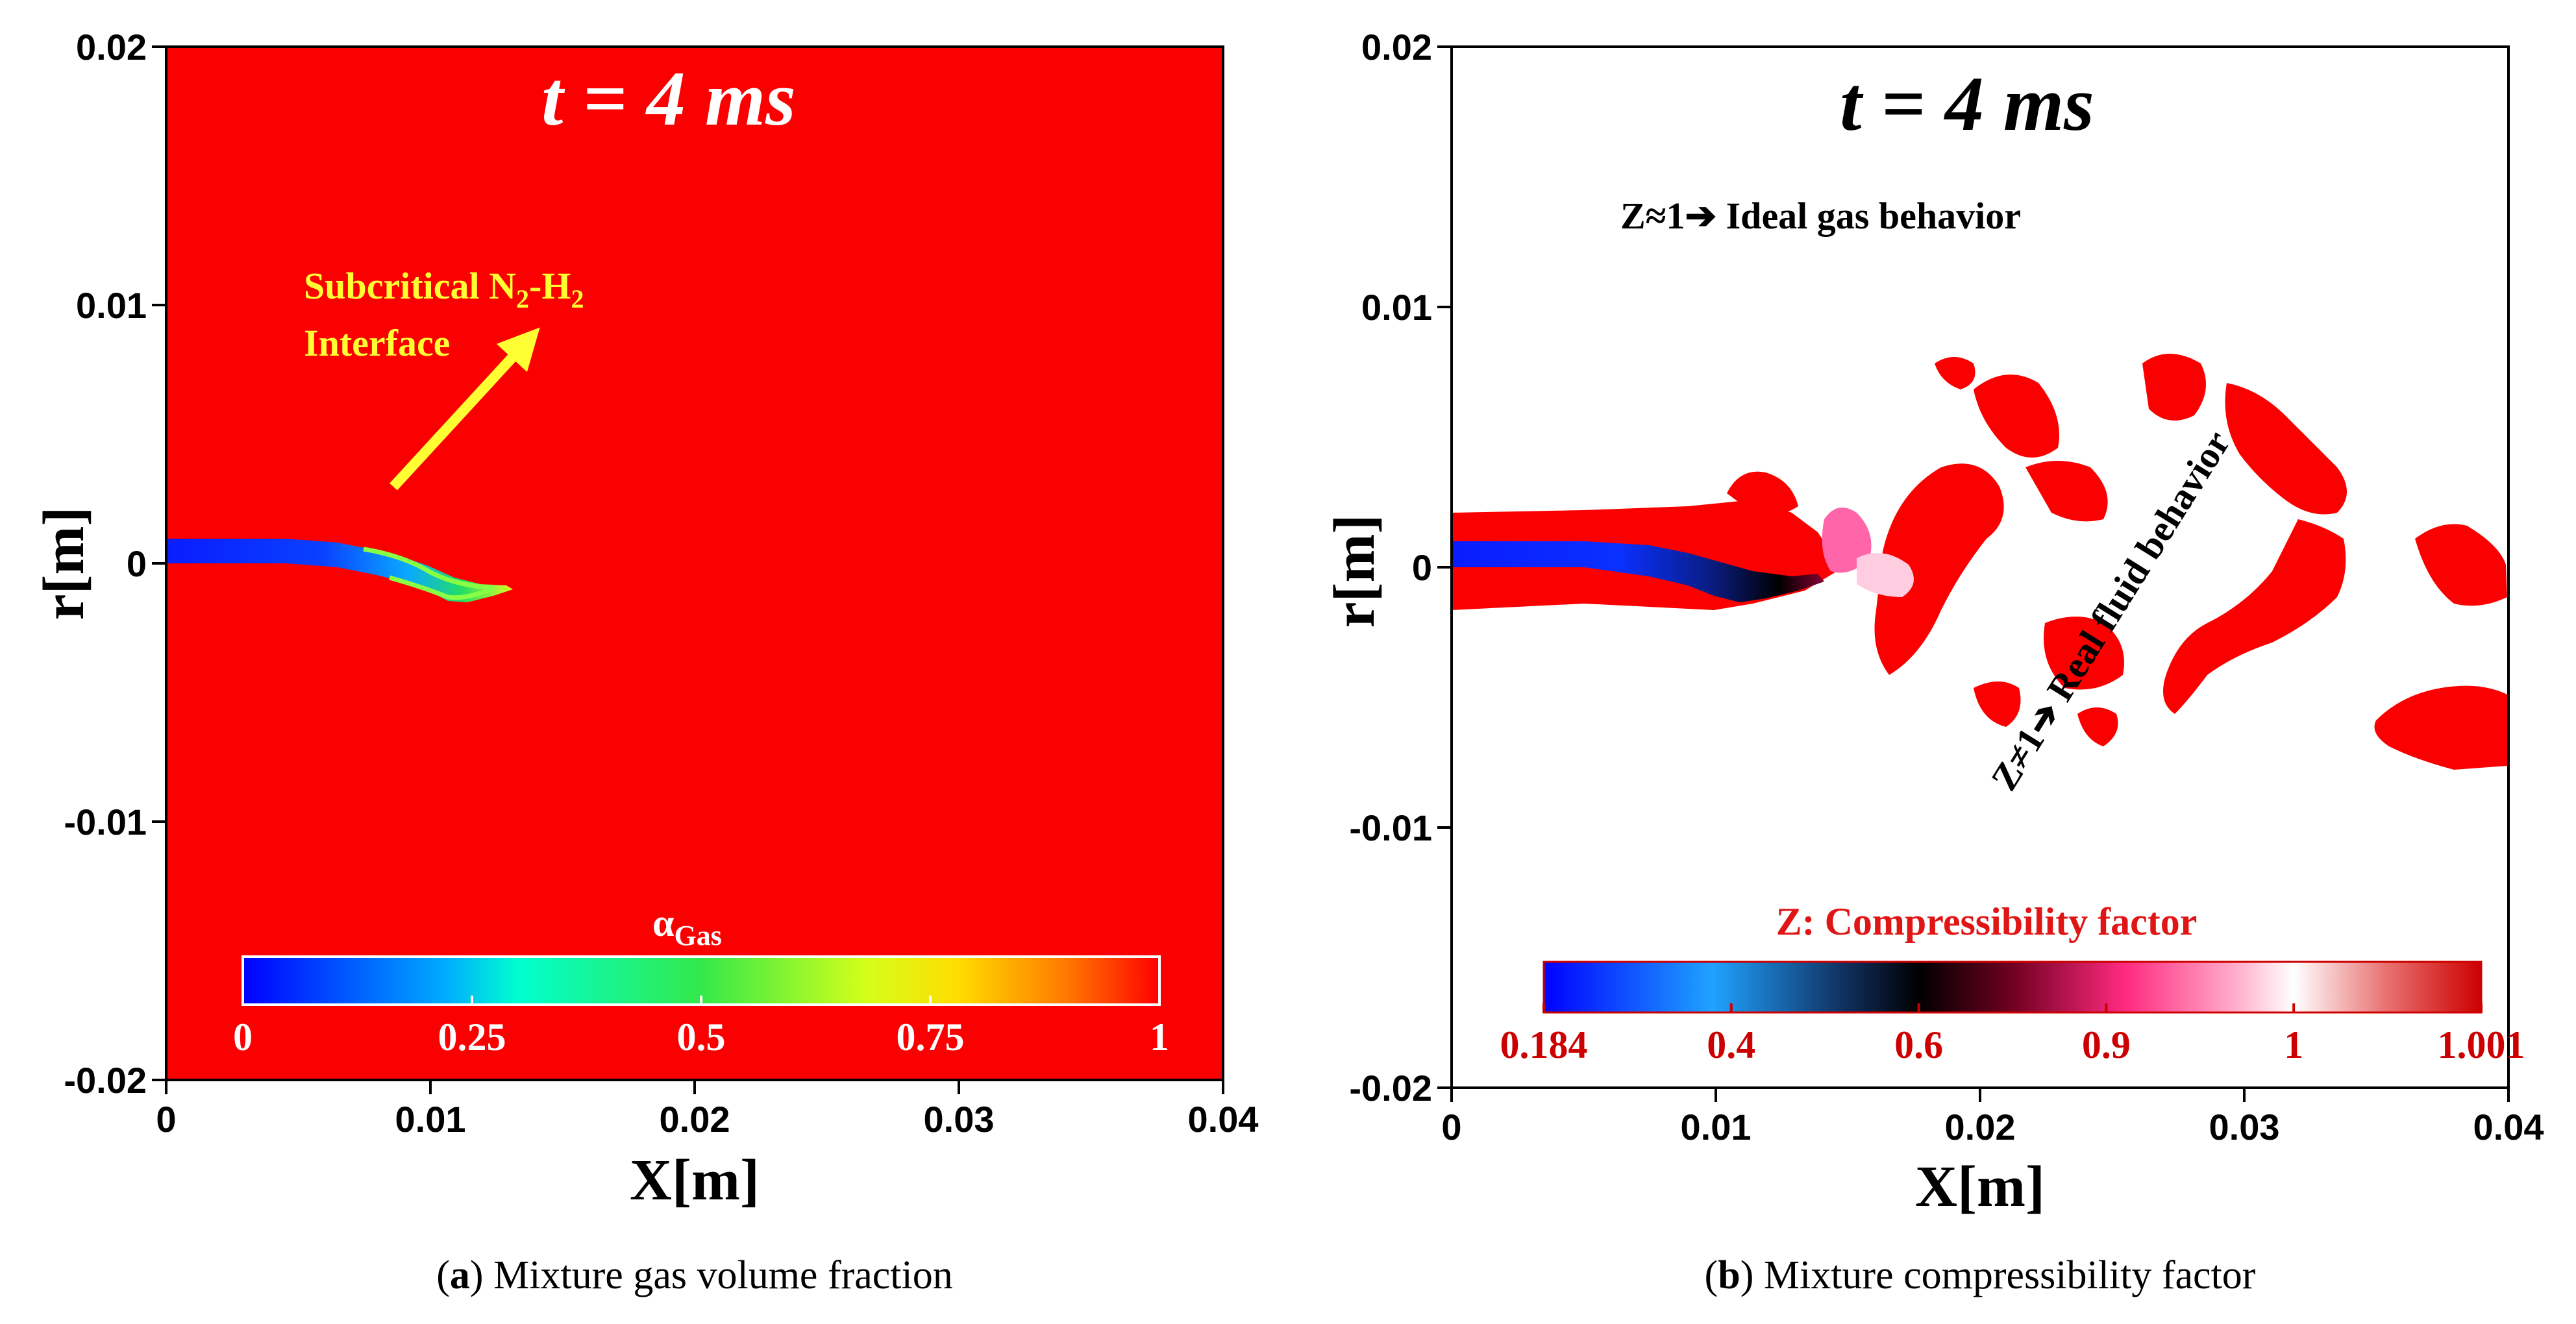  I want to click on panel-a-x-tick-label: 0.04, so click(1223, 1119).